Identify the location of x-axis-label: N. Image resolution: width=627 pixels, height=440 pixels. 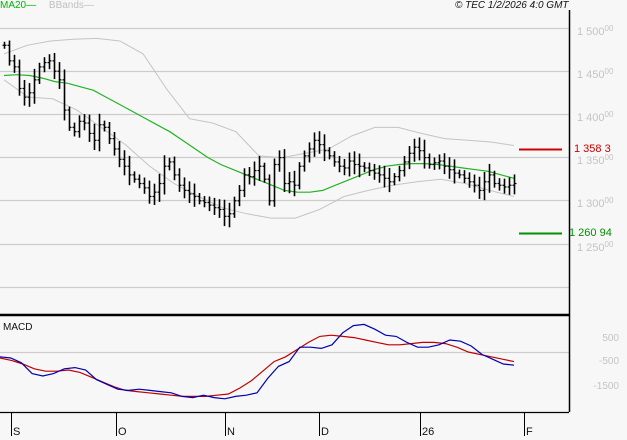
(231, 432).